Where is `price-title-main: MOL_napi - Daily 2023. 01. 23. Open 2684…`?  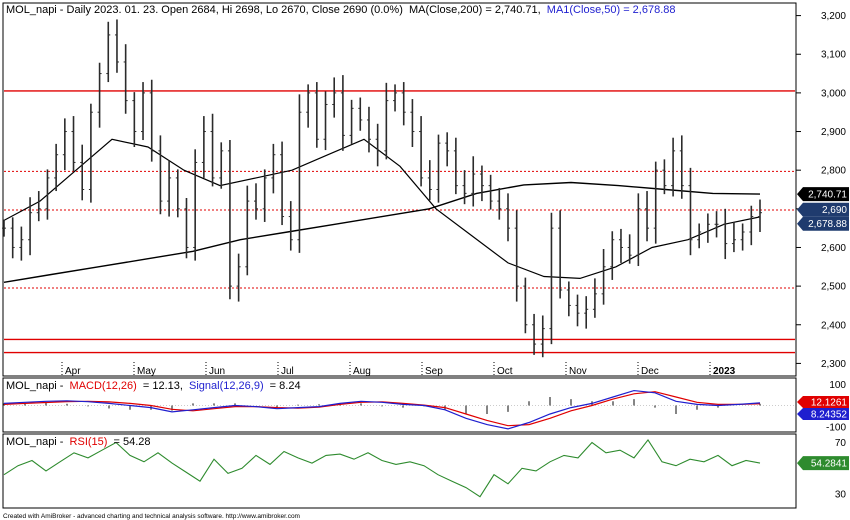
price-title-main: MOL_napi - Daily 2023. 01. 23. Open 2684… is located at coordinates (204, 10).